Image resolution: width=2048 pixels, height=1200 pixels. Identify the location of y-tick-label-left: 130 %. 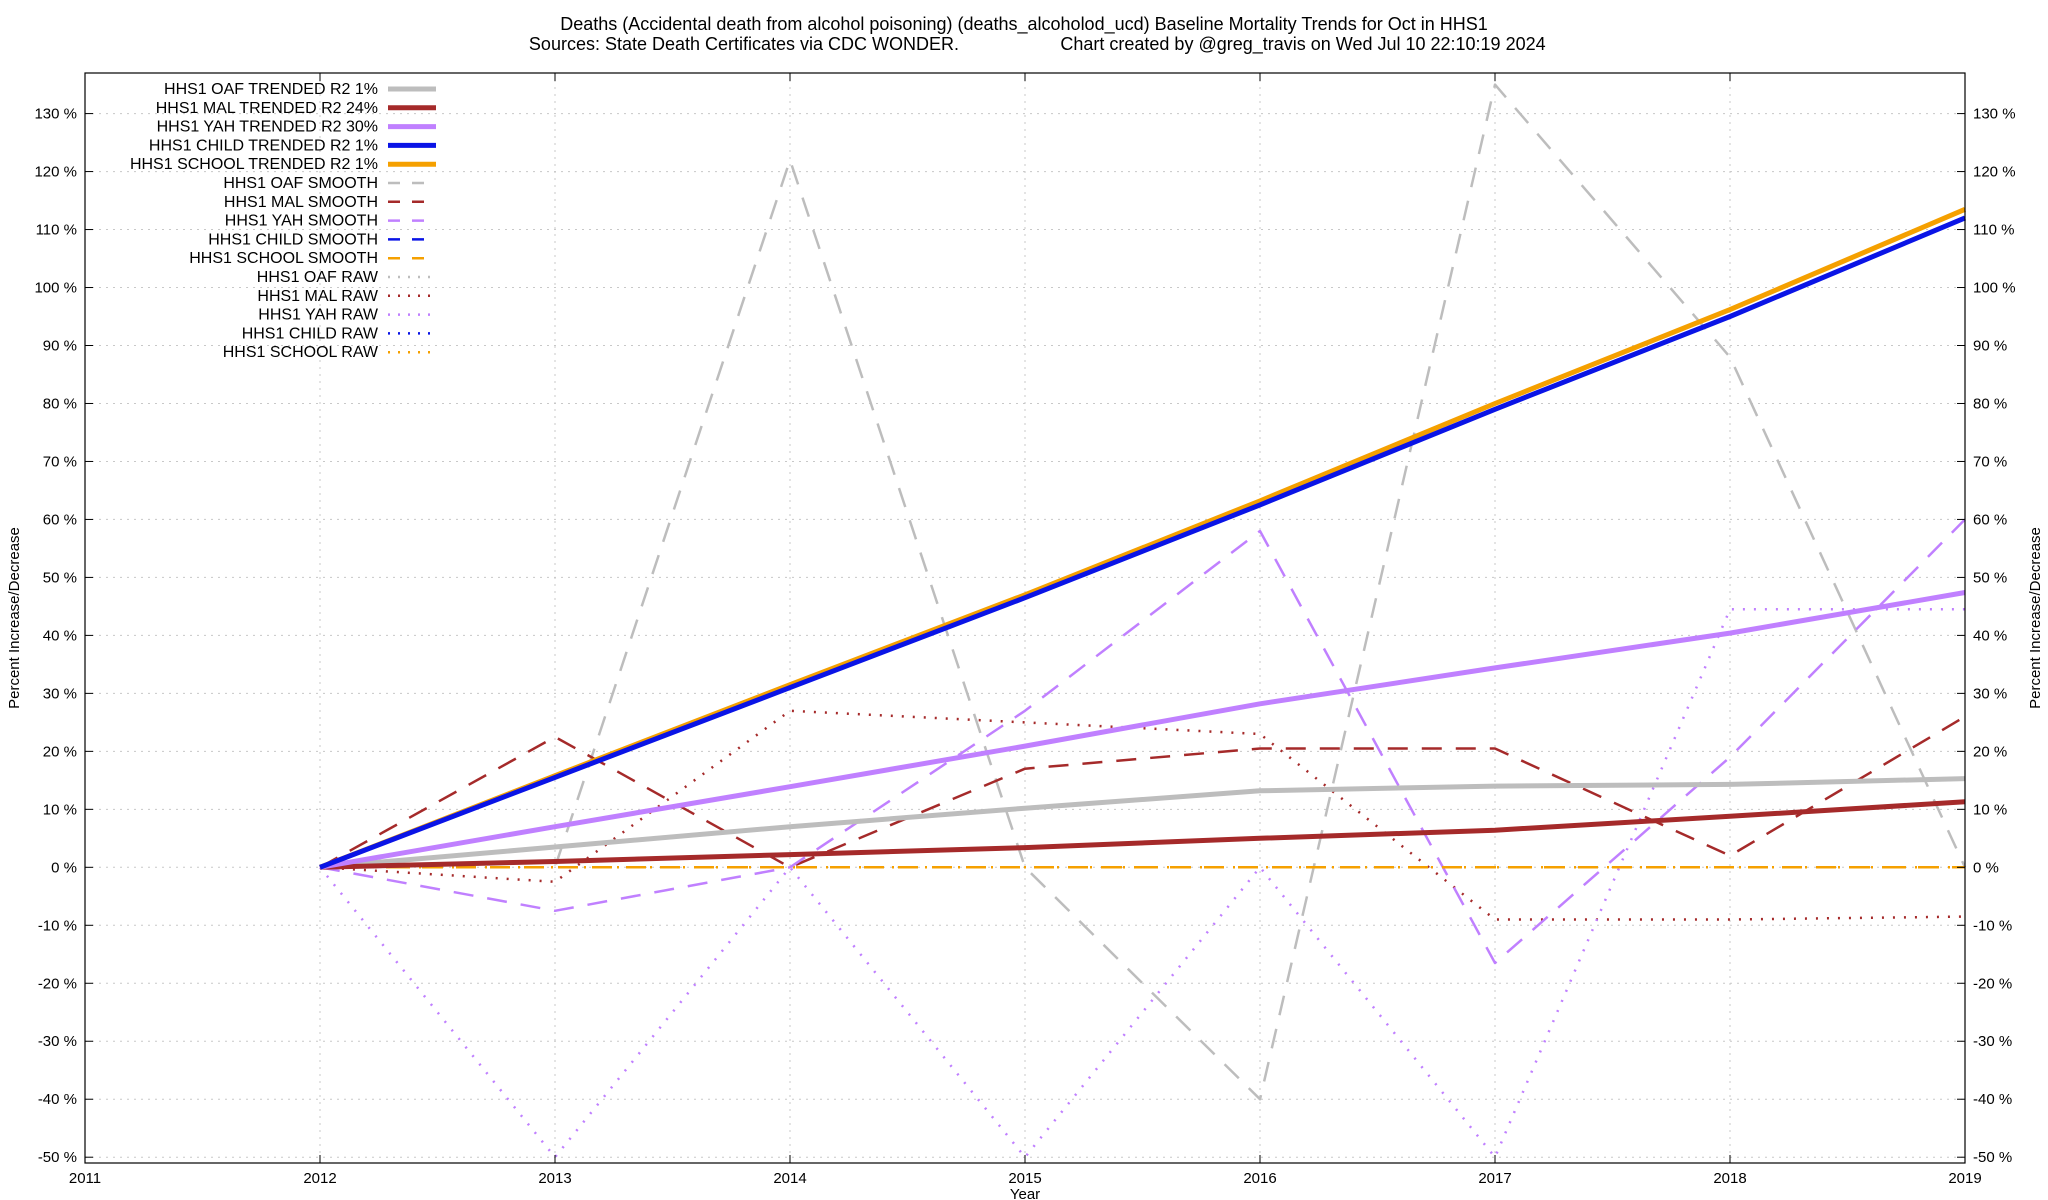
(55, 114).